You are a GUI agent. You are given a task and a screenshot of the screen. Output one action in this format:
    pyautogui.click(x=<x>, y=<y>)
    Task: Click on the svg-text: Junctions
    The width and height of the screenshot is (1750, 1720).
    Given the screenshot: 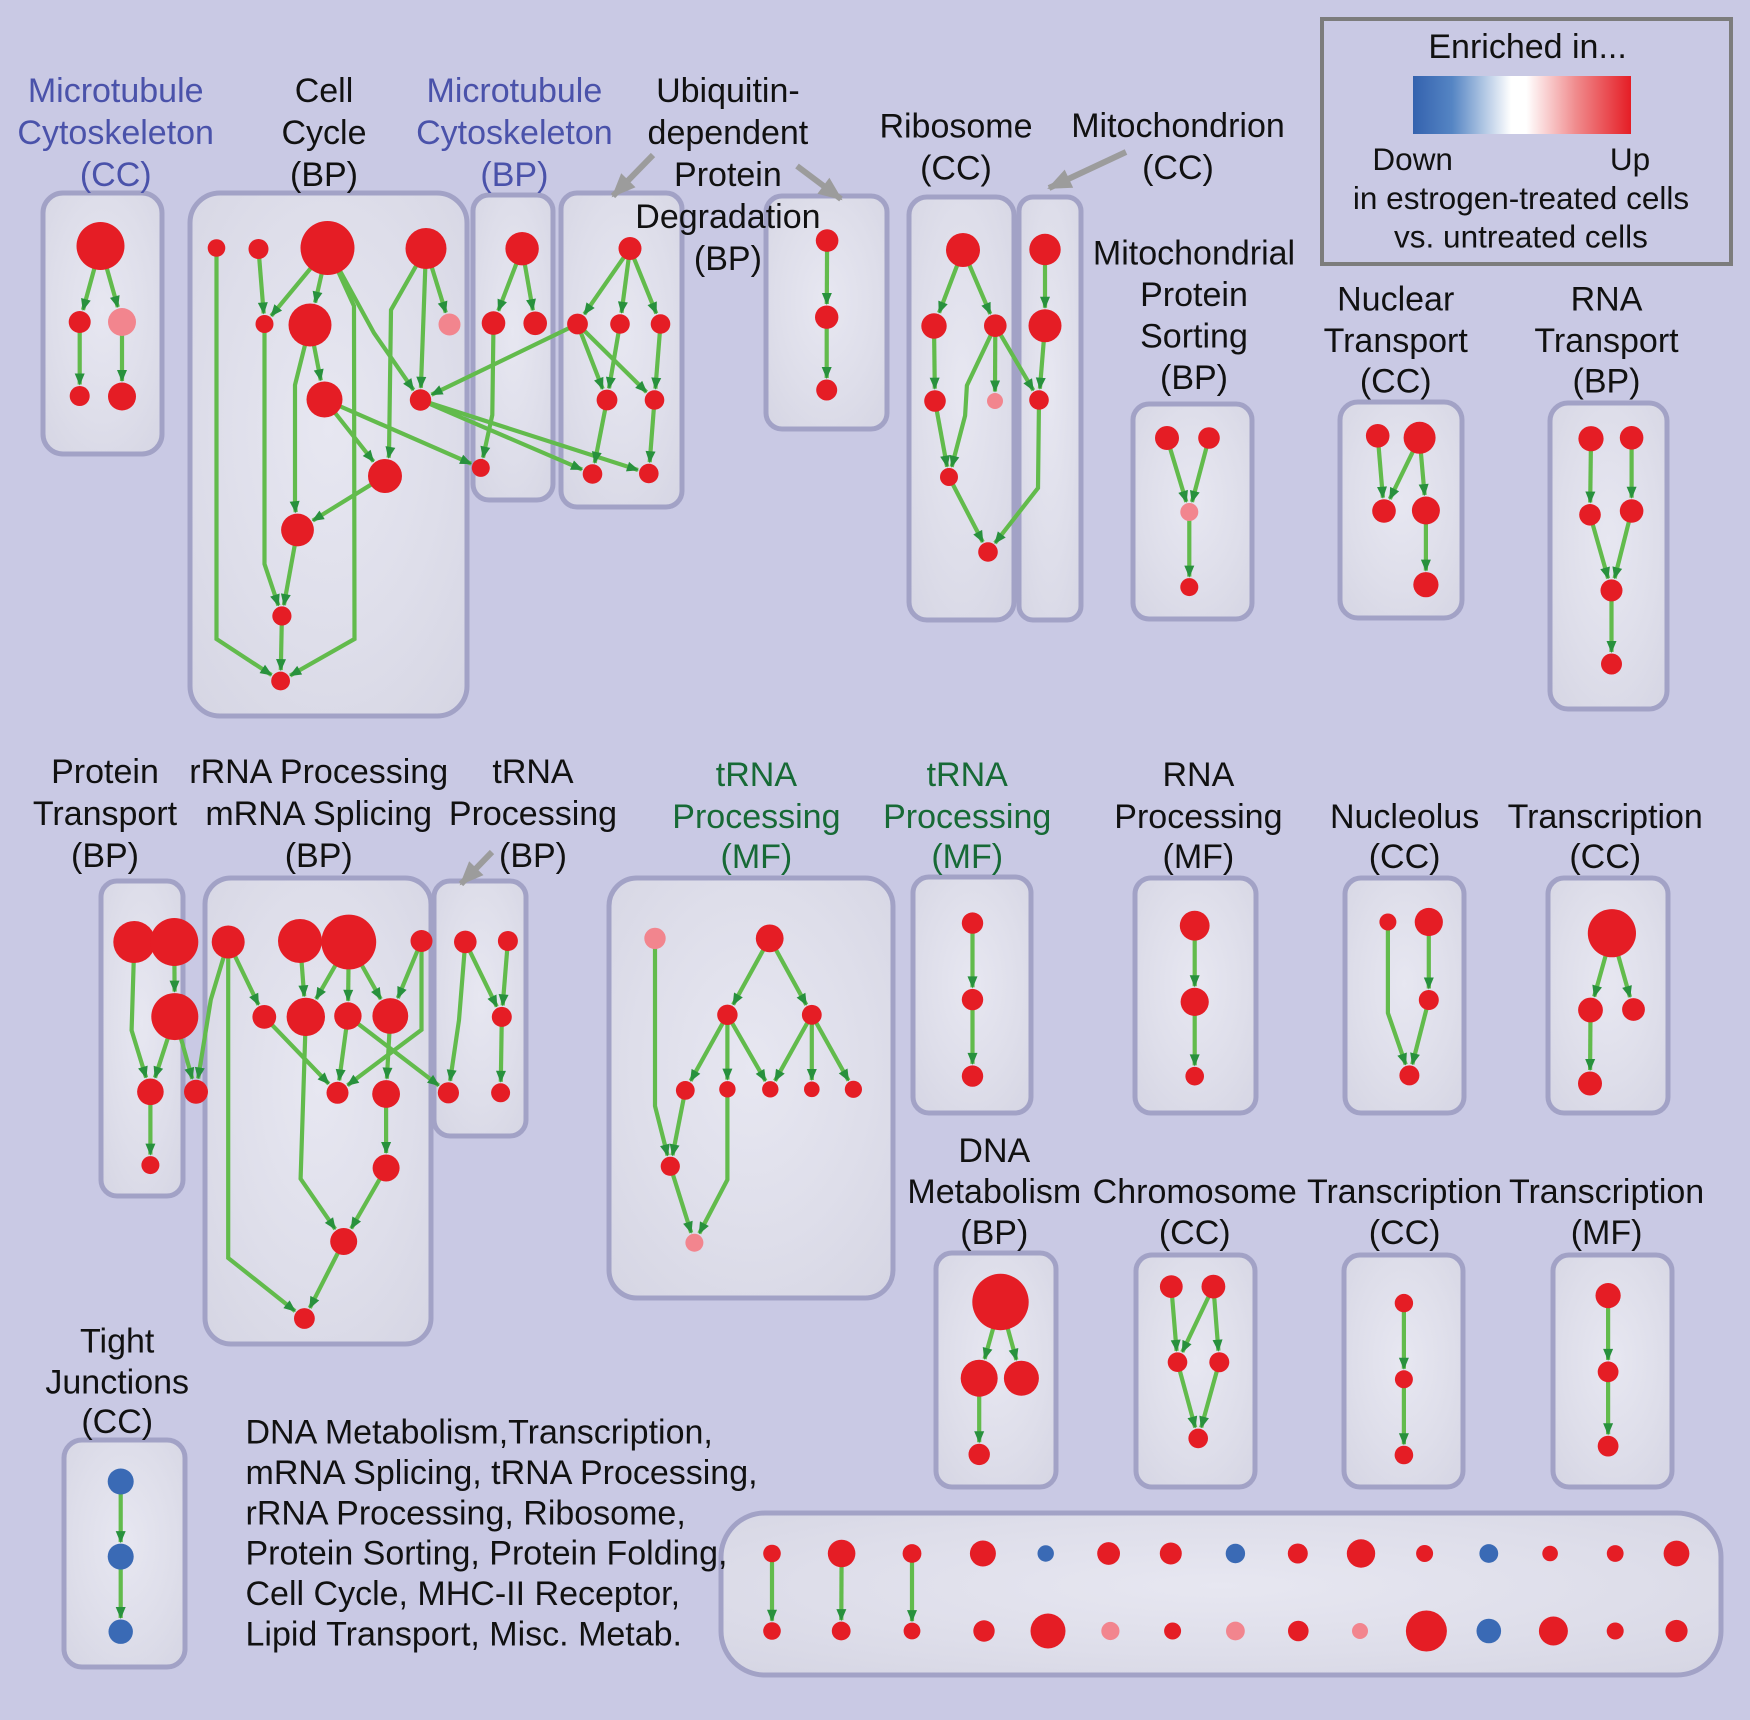 What is the action you would take?
    pyautogui.click(x=117, y=1383)
    